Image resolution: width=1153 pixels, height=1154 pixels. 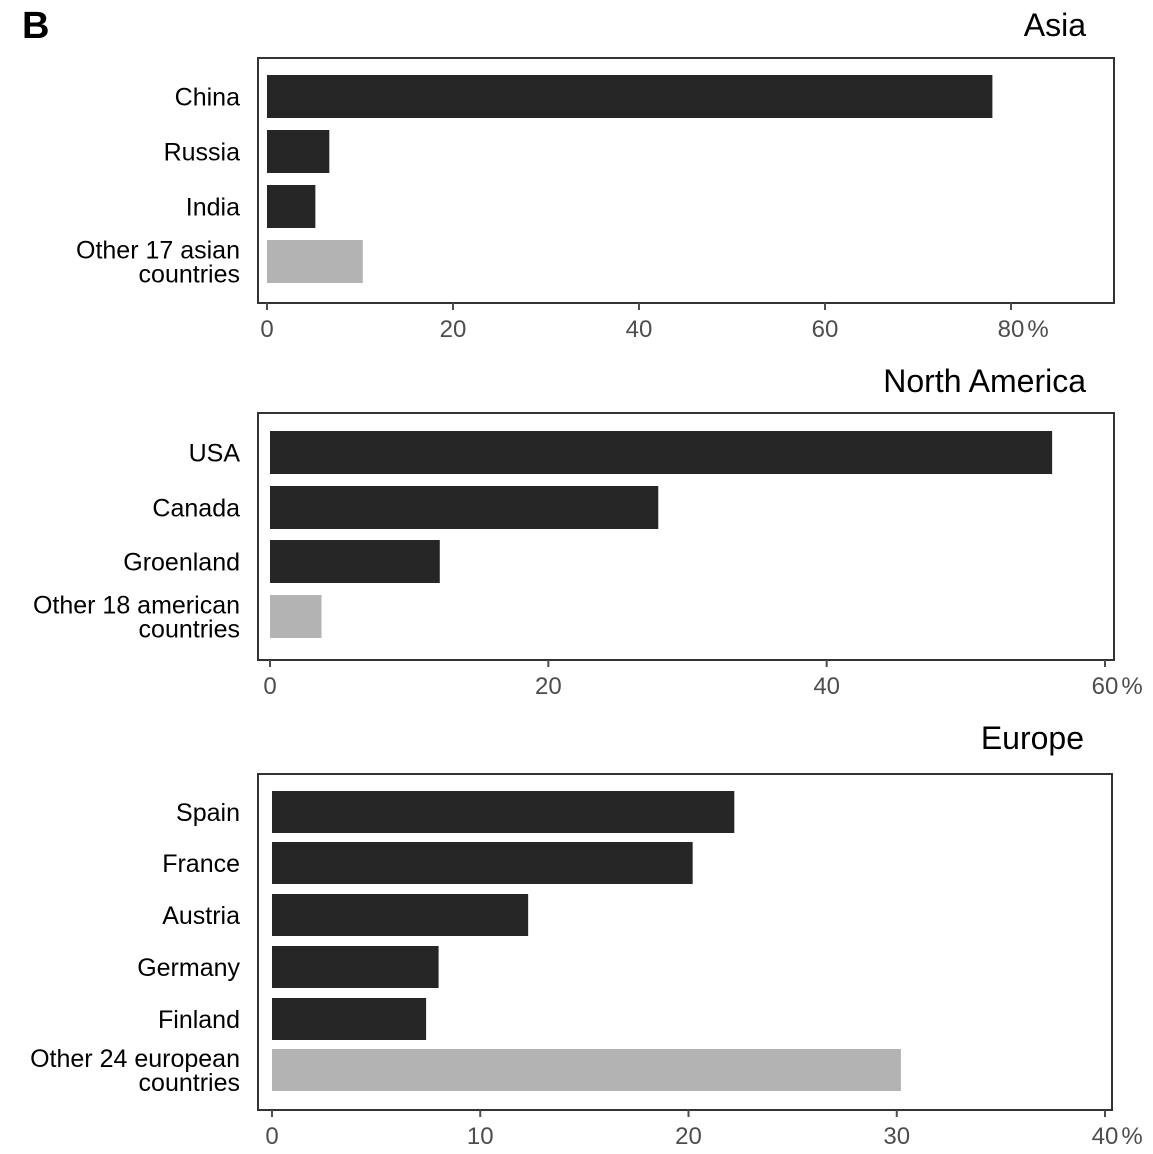 I want to click on category-label-line: Austria, so click(x=201, y=916).